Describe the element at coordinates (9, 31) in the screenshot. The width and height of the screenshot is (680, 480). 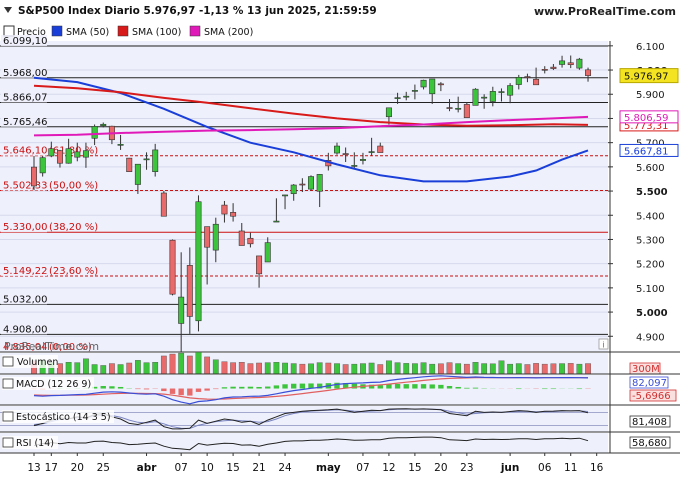
I see `price-checkbox-icon` at that location.